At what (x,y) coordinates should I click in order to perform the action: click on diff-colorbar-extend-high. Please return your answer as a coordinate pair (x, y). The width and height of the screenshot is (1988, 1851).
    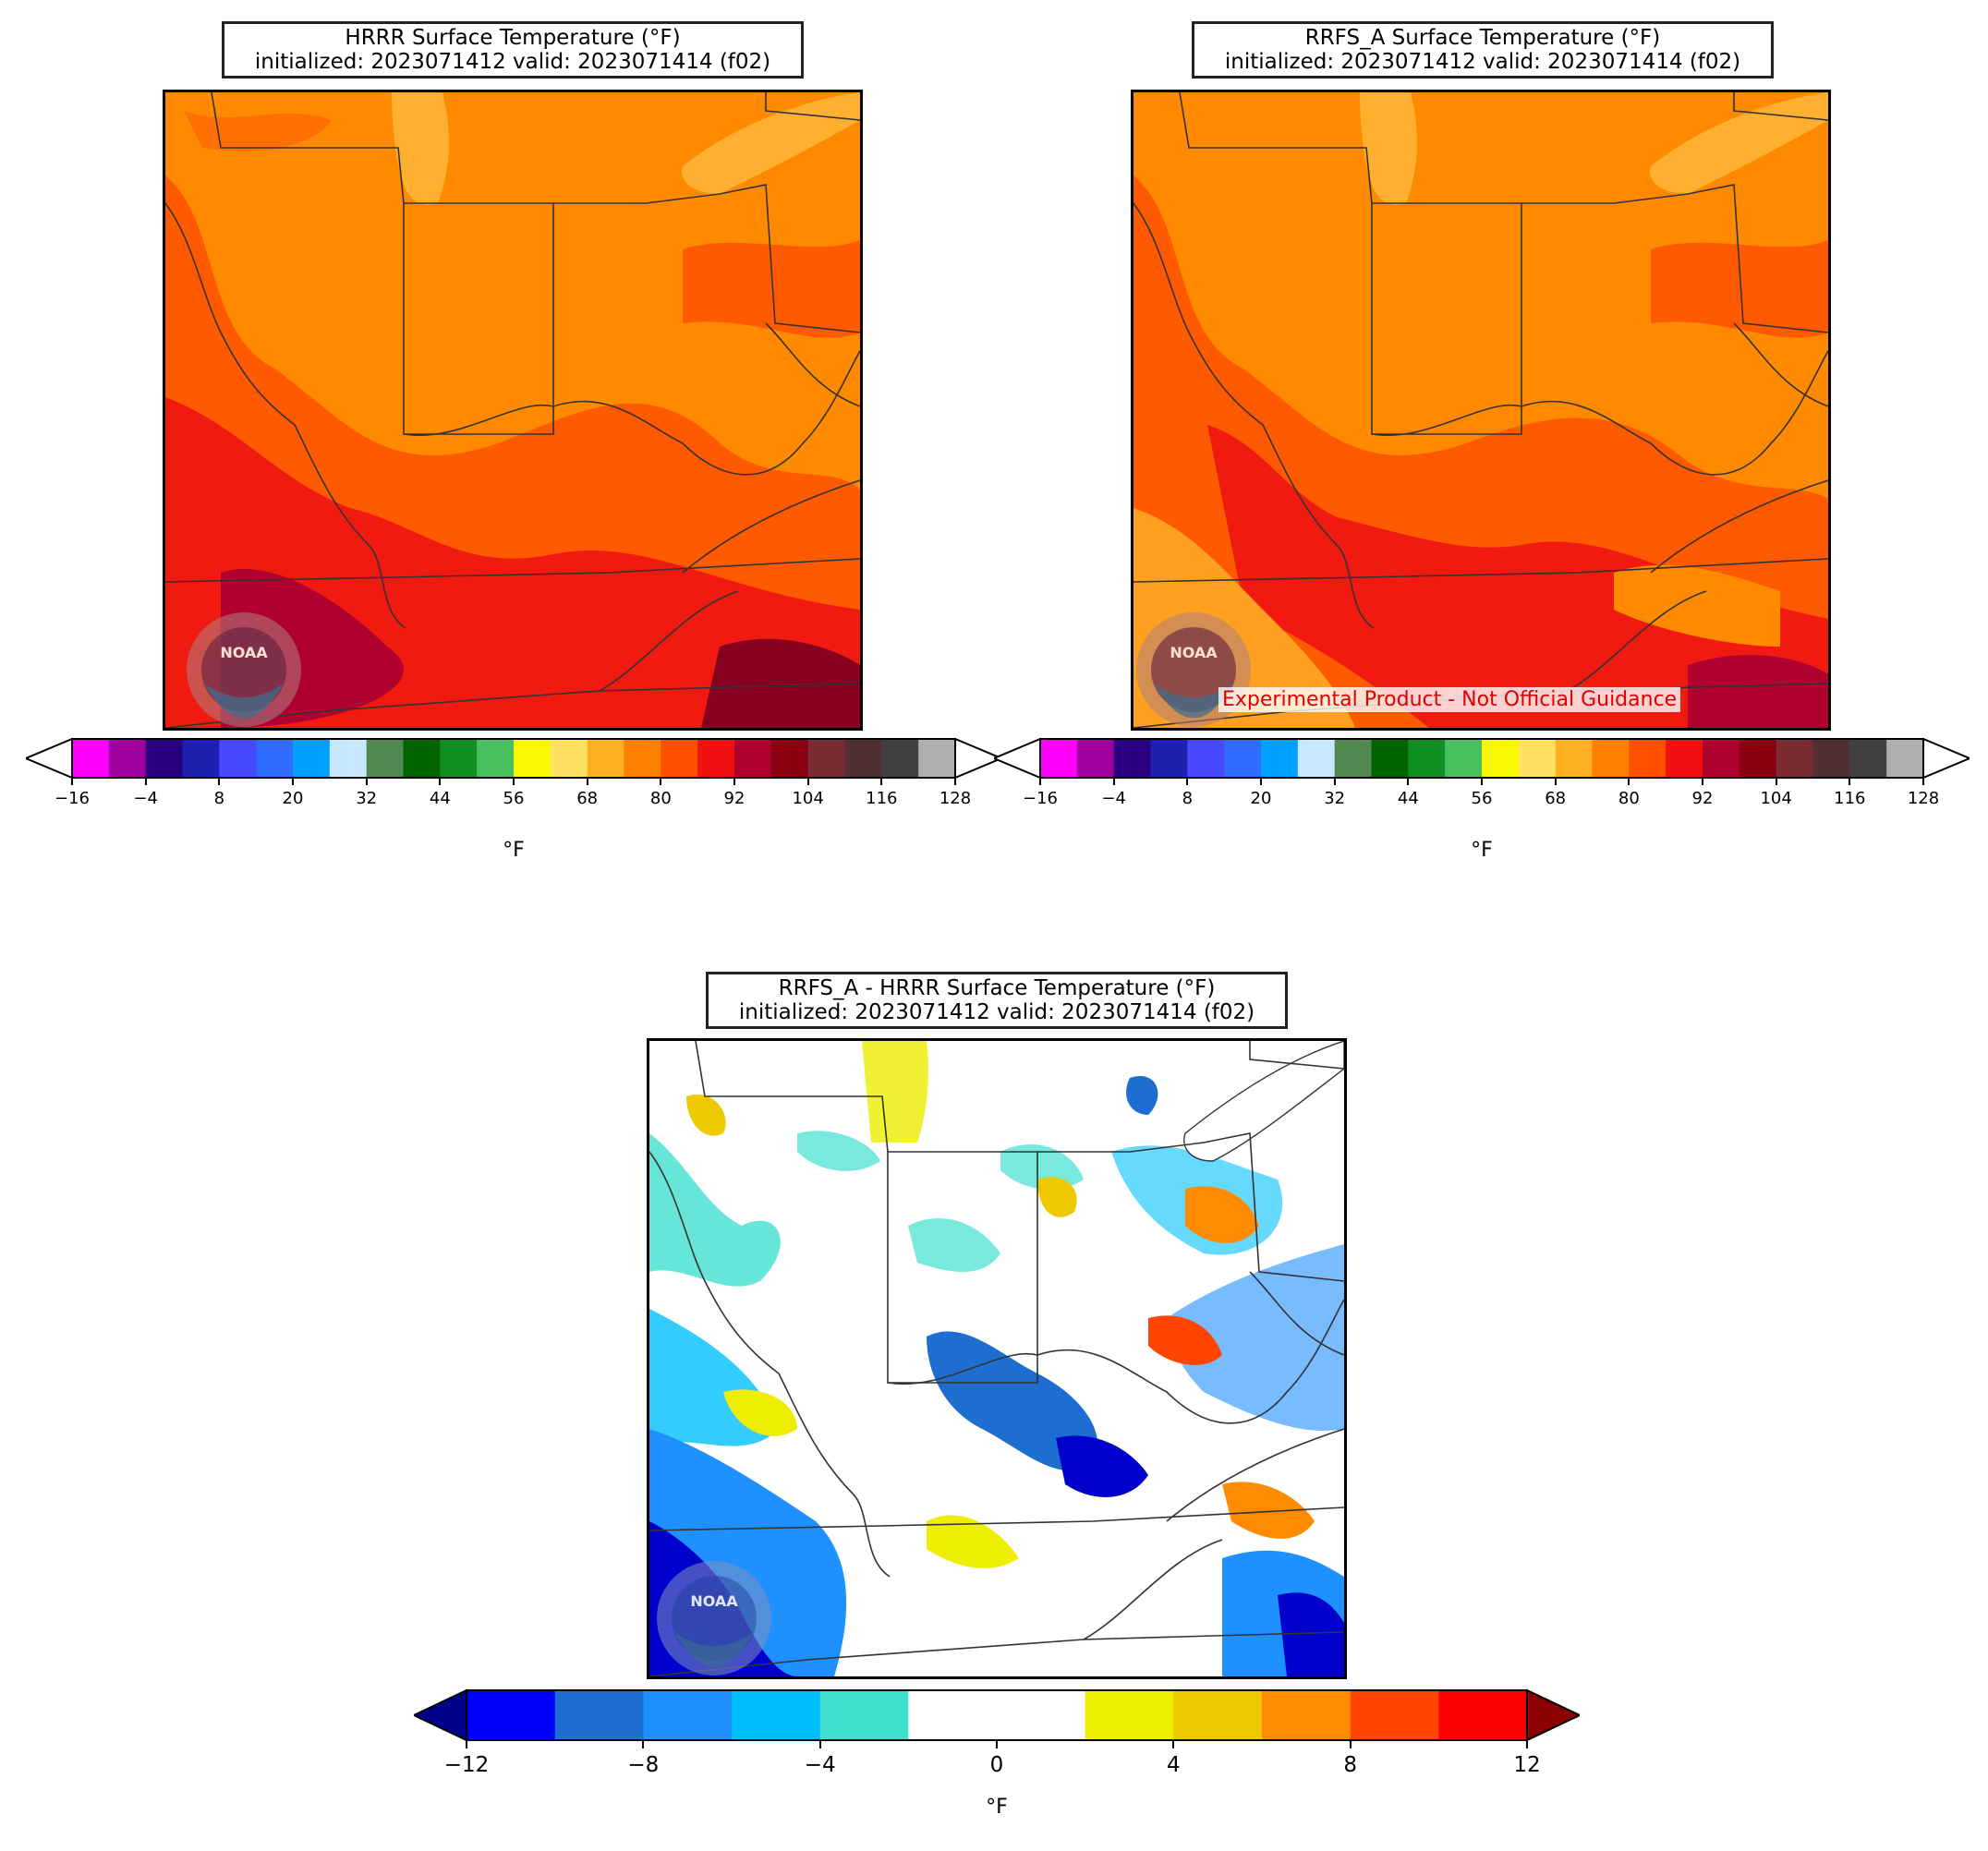
    Looking at the image, I should click on (1554, 1715).